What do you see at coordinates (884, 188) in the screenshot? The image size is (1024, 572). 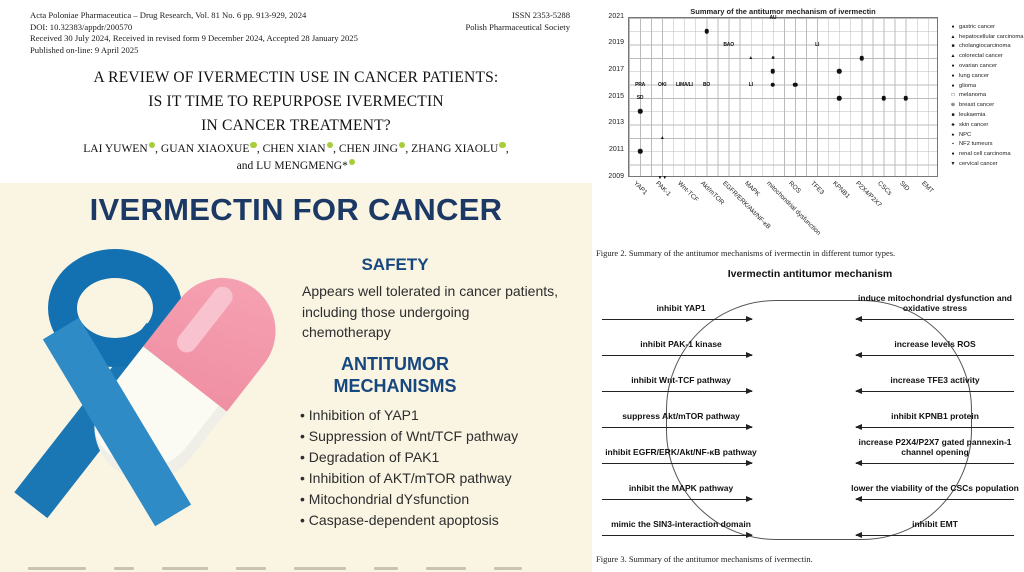 I see `x-tick-label: CSCs` at bounding box center [884, 188].